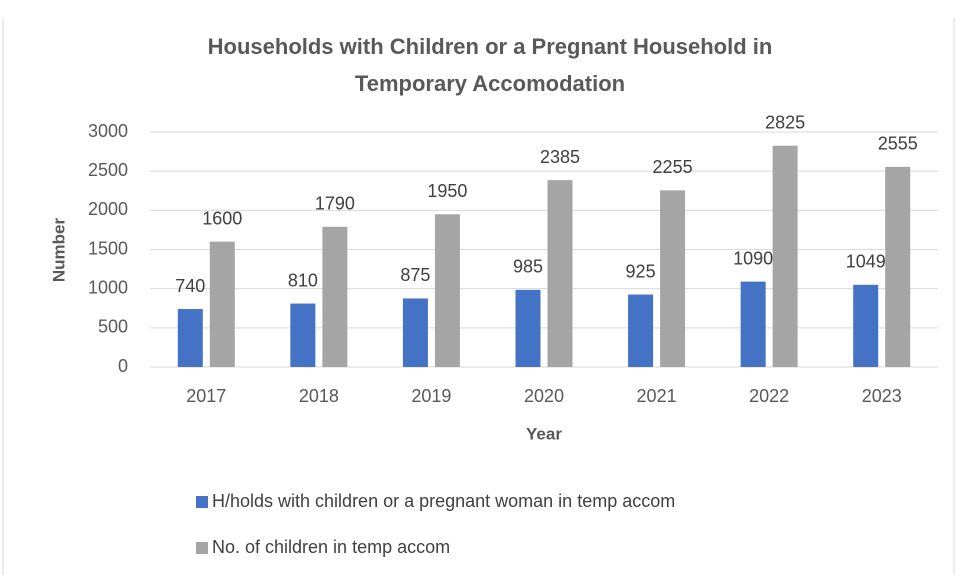 Image resolution: width=956 pixels, height=575 pixels. What do you see at coordinates (108, 287) in the screenshot?
I see `y-tick-label: 1000` at bounding box center [108, 287].